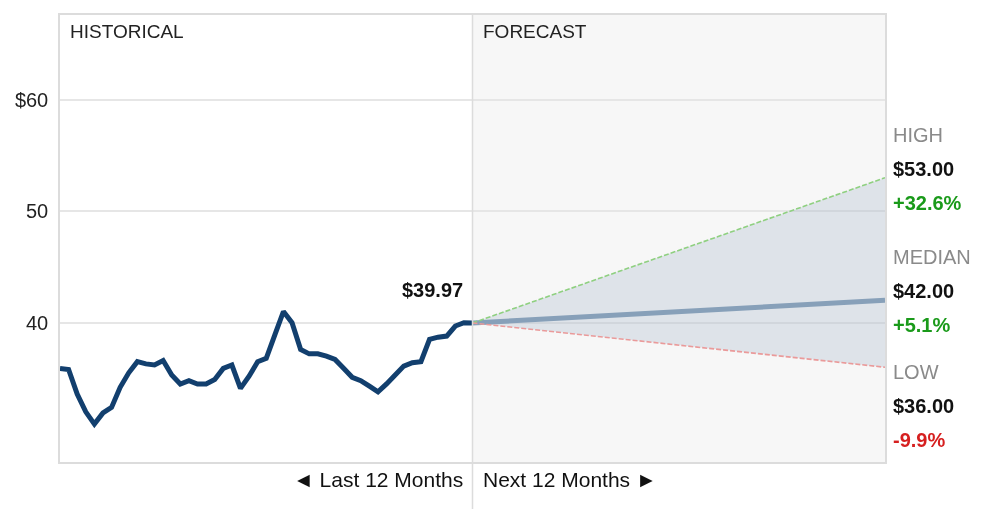 Image resolution: width=1001 pixels, height=509 pixels. What do you see at coordinates (37, 322) in the screenshot?
I see `y-tick-label: 40` at bounding box center [37, 322].